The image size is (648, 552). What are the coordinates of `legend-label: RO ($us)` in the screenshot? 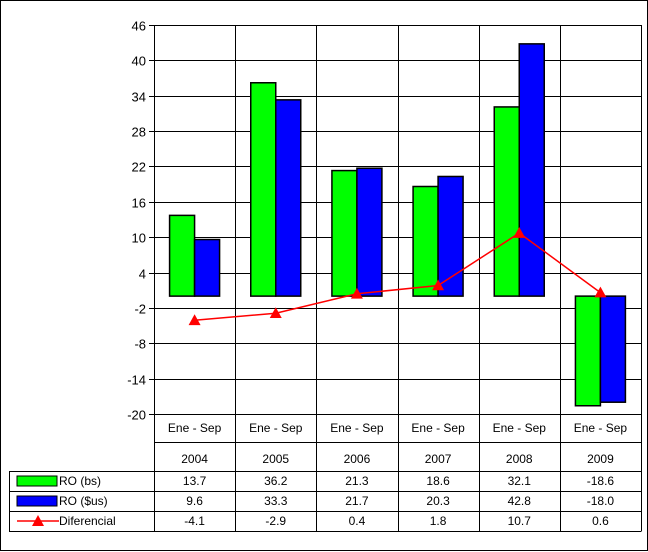 It's located at (83, 501).